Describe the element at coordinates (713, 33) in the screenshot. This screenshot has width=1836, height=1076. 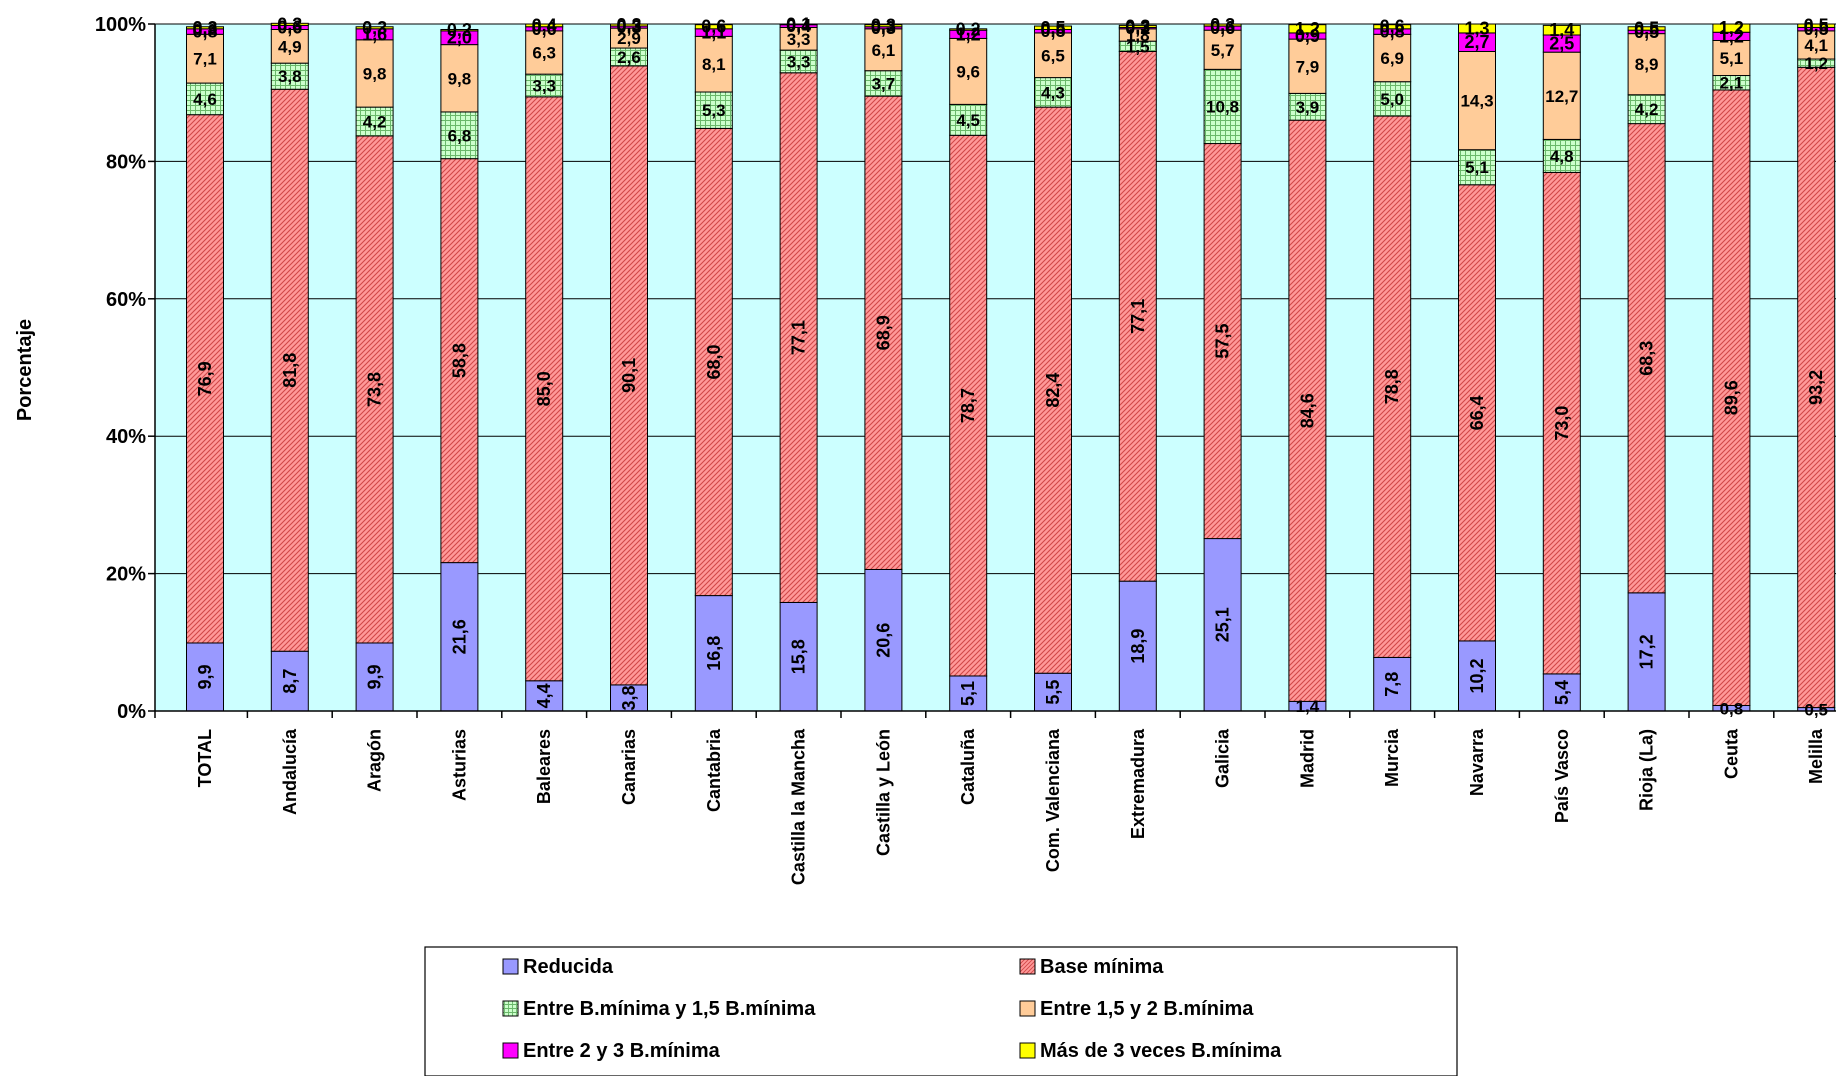
I see `data-label: 1,1` at that location.